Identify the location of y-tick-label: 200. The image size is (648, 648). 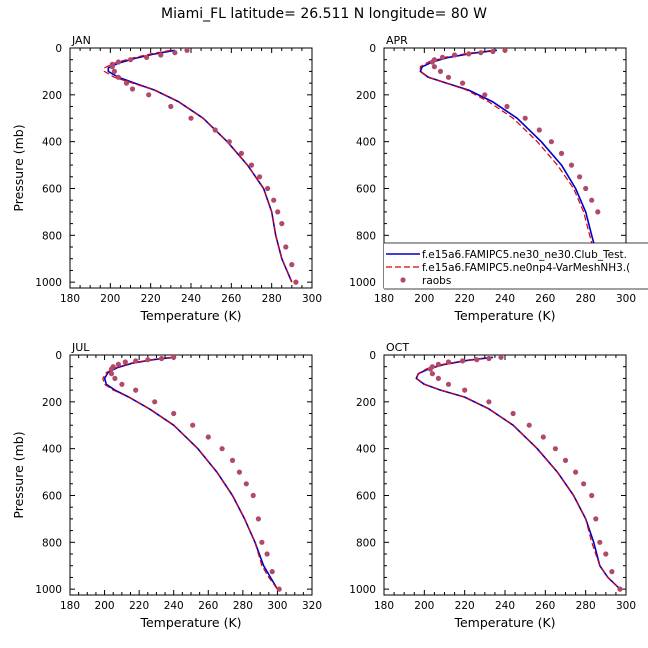
(52, 96).